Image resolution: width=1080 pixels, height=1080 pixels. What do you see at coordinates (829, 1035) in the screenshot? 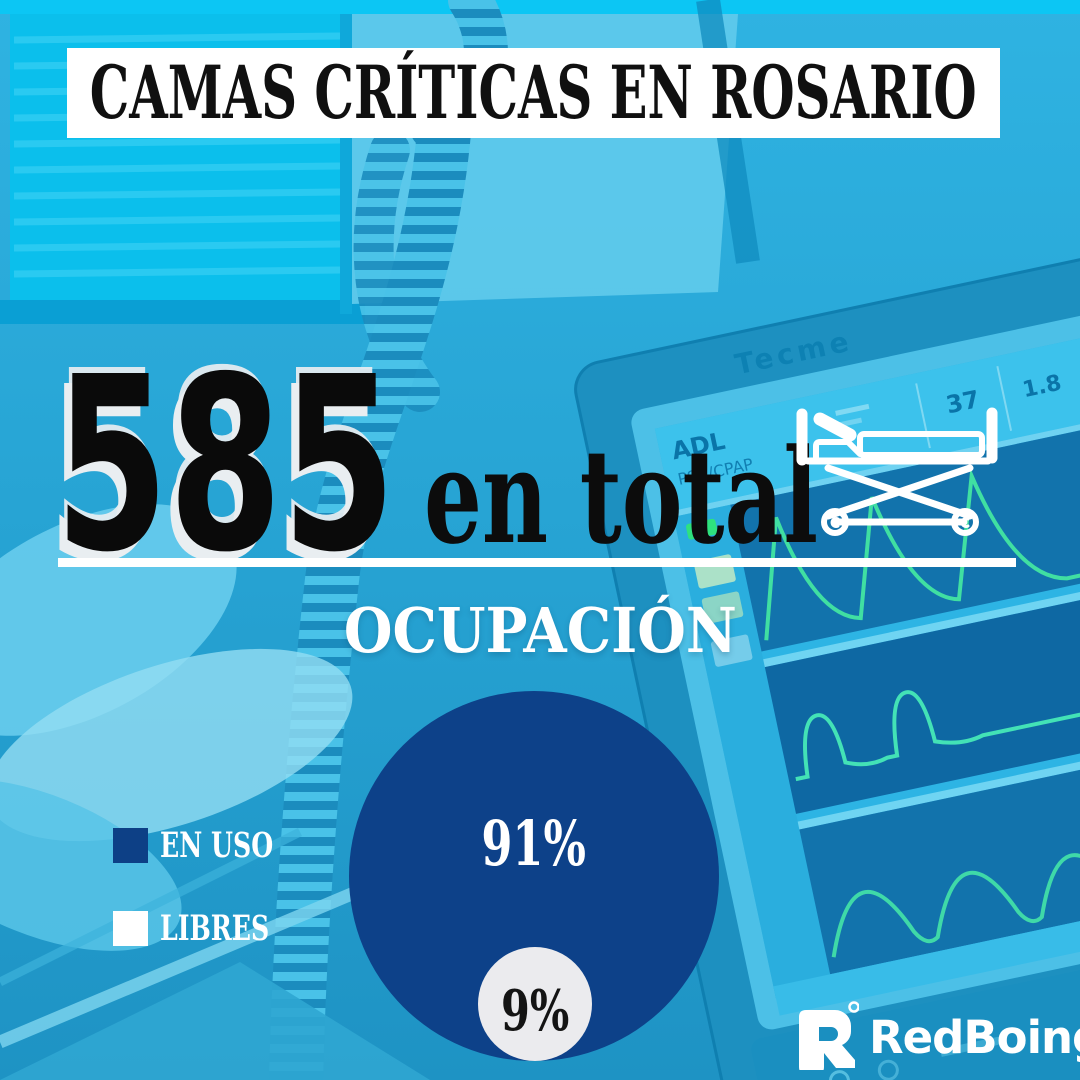
I see `redboing-r-icon` at bounding box center [829, 1035].